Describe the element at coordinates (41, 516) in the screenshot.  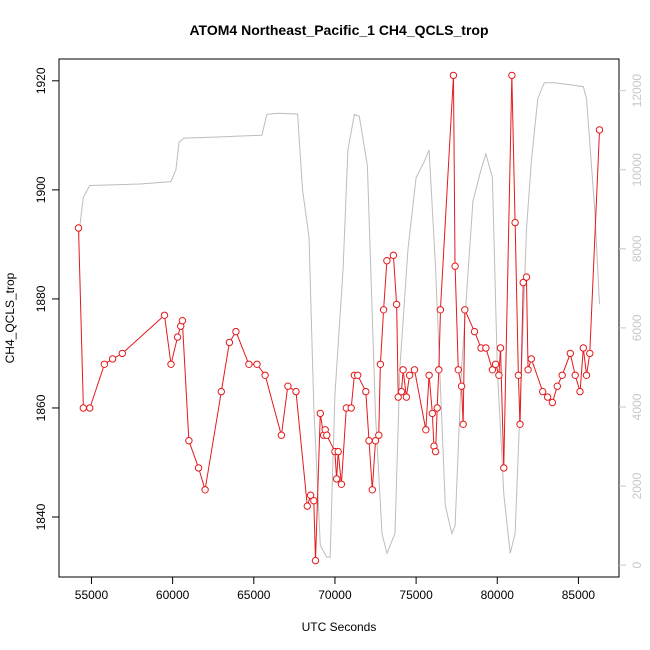
I see `y-tick-label: 1840` at that location.